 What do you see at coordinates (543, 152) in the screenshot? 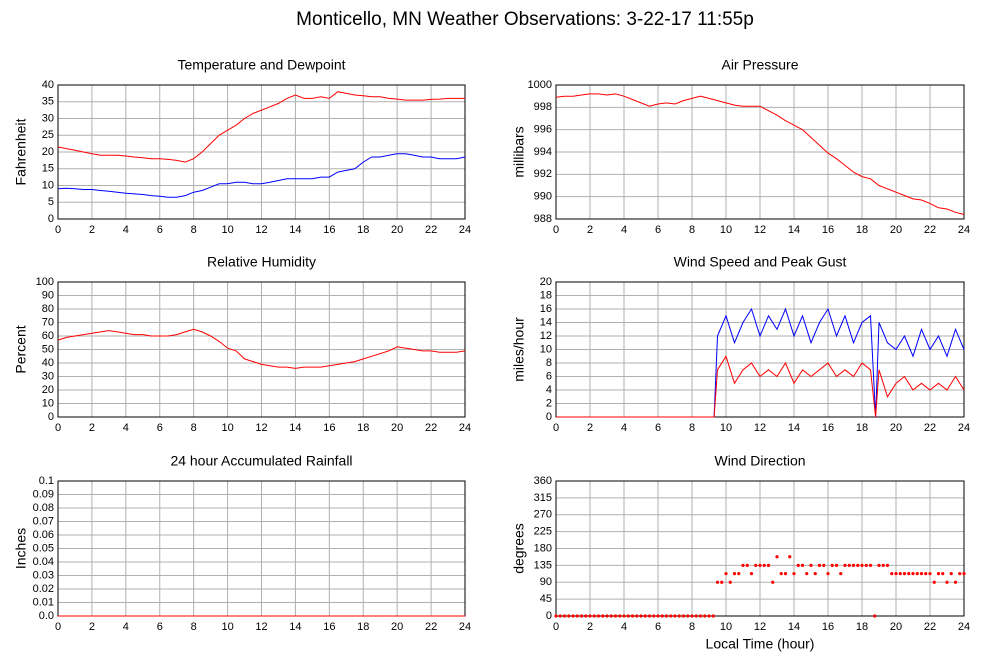
I see `y-tick-label: 994` at bounding box center [543, 152].